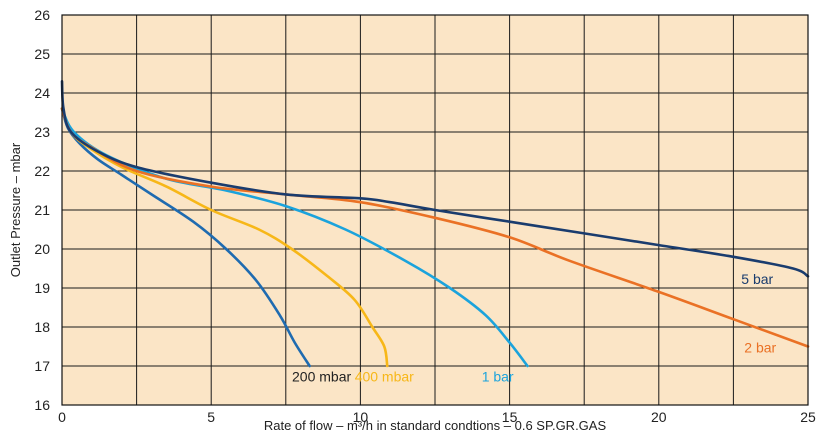 The height and width of the screenshot is (440, 835). I want to click on y-tick-label: 24, so click(42, 93).